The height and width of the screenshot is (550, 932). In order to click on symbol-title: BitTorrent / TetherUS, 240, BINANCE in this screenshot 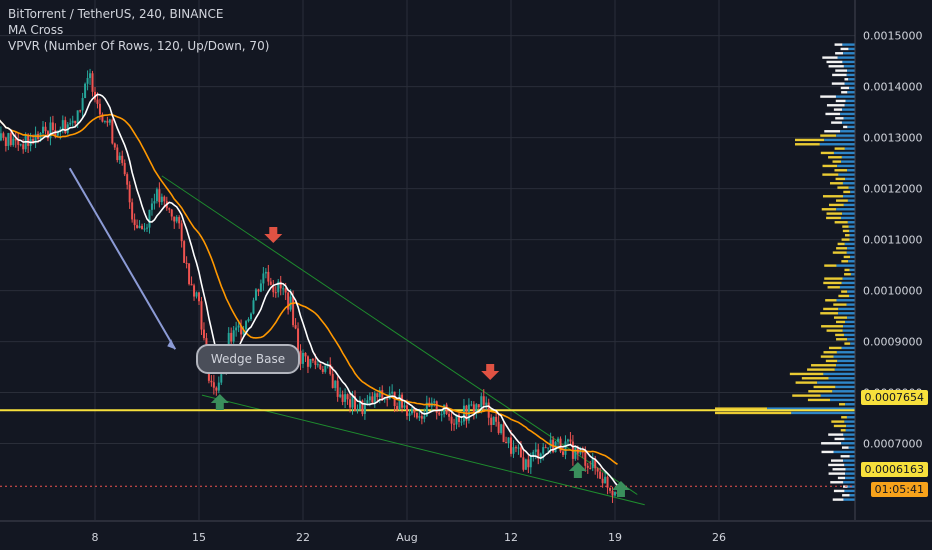, I will do `click(116, 14)`.